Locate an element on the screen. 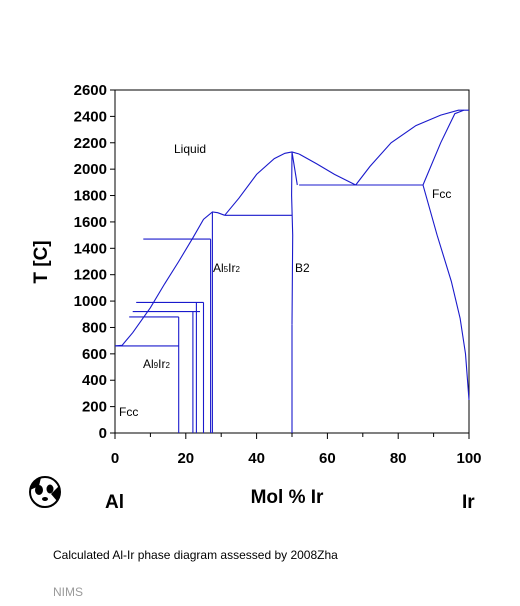 This screenshot has height=606, width=520. x-tick-label: 40 is located at coordinates (256, 458).